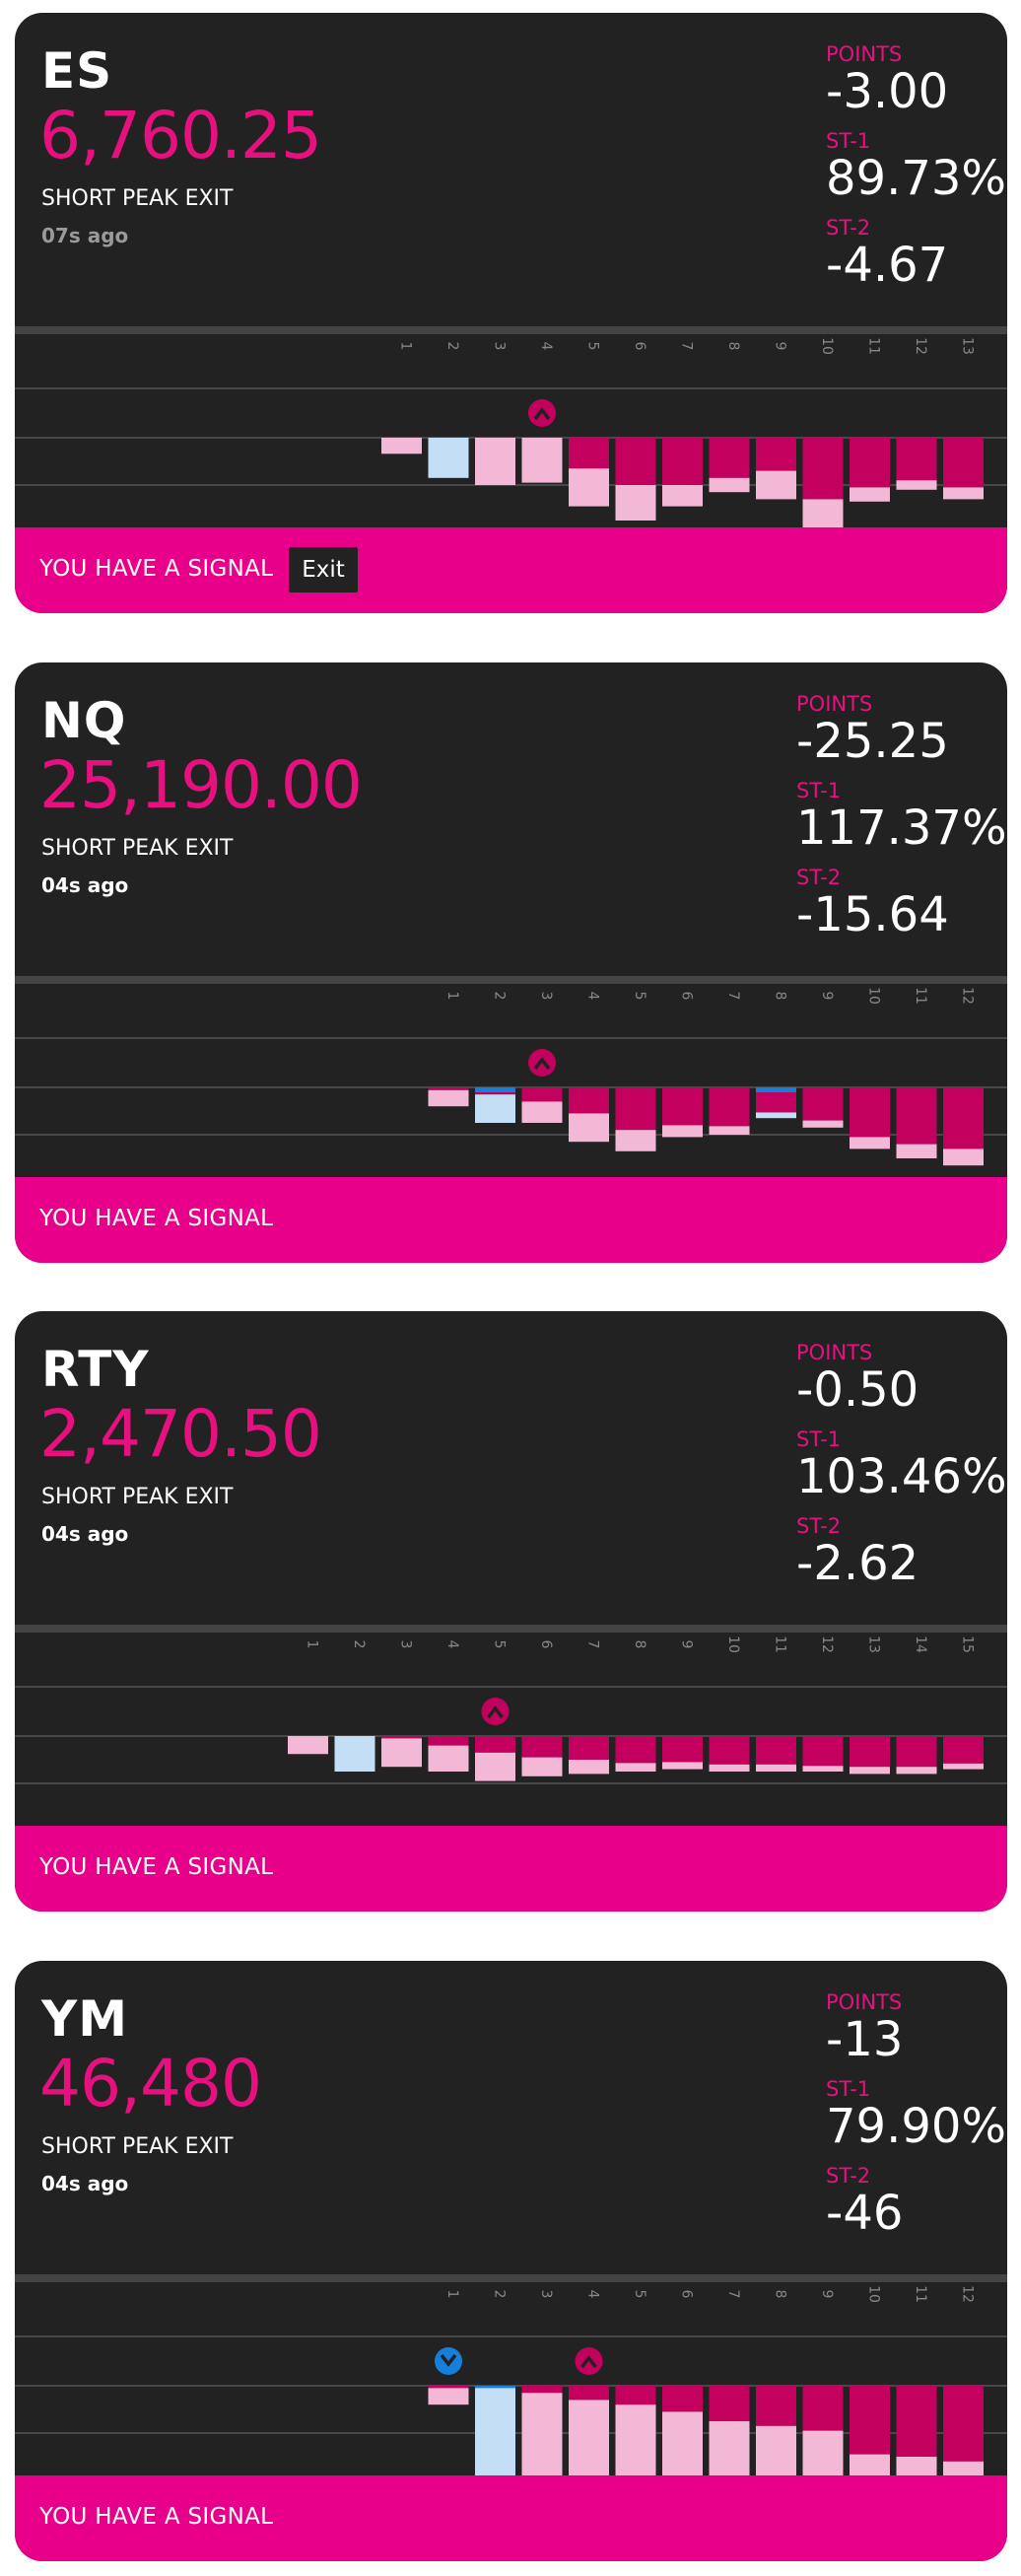 The width and height of the screenshot is (1021, 2576). What do you see at coordinates (920, 346) in the screenshot?
I see `tick-label: 12` at bounding box center [920, 346].